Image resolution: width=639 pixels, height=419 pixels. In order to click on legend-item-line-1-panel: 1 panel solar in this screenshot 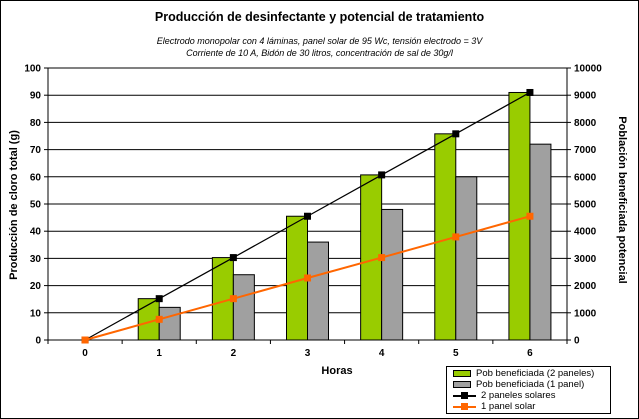, I will do `click(531, 406)`.